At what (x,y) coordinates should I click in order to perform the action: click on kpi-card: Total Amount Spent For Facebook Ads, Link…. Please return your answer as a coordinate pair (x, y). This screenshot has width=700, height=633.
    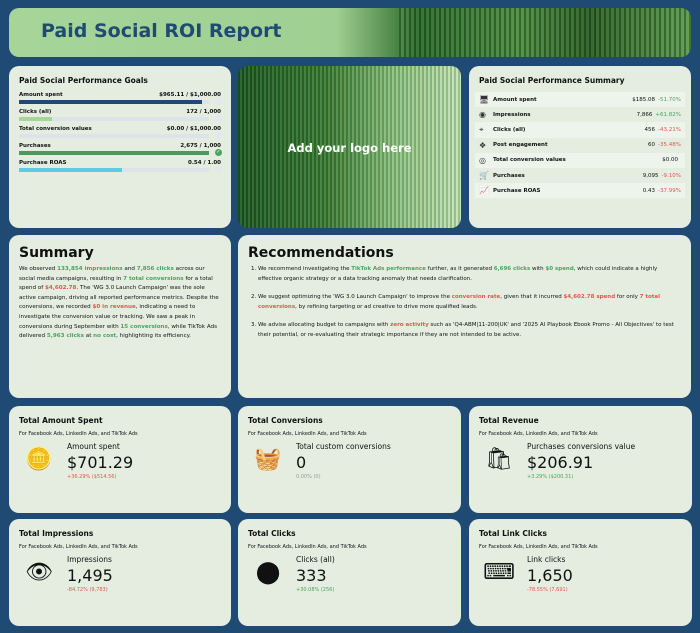
    Looking at the image, I should click on (120, 459).